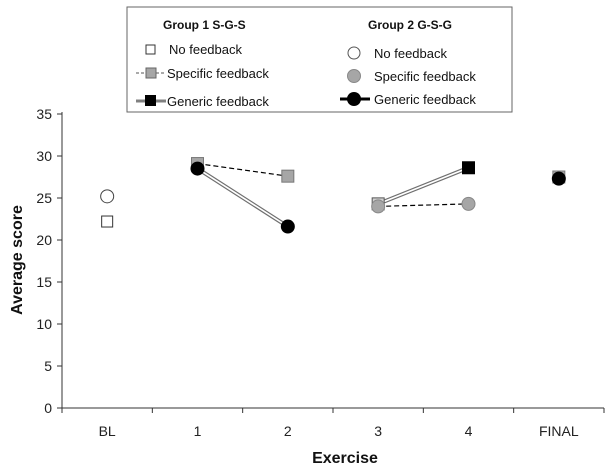 The height and width of the screenshot is (467, 614). Describe the element at coordinates (378, 431) in the screenshot. I see `x-tick-label: 3` at that location.